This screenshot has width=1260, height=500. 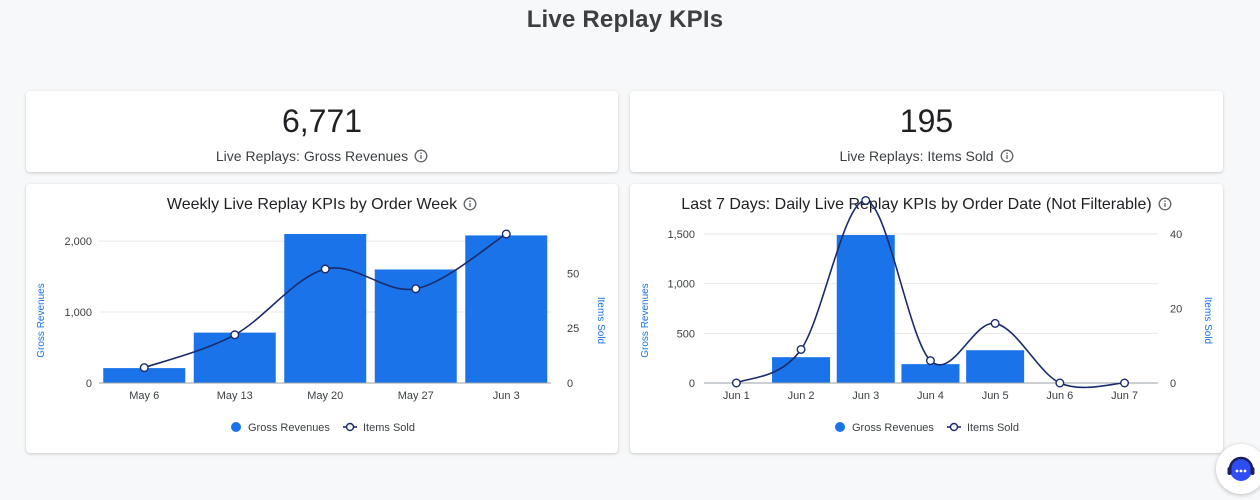 What do you see at coordinates (1241, 468) in the screenshot?
I see `headset-chat-icon` at bounding box center [1241, 468].